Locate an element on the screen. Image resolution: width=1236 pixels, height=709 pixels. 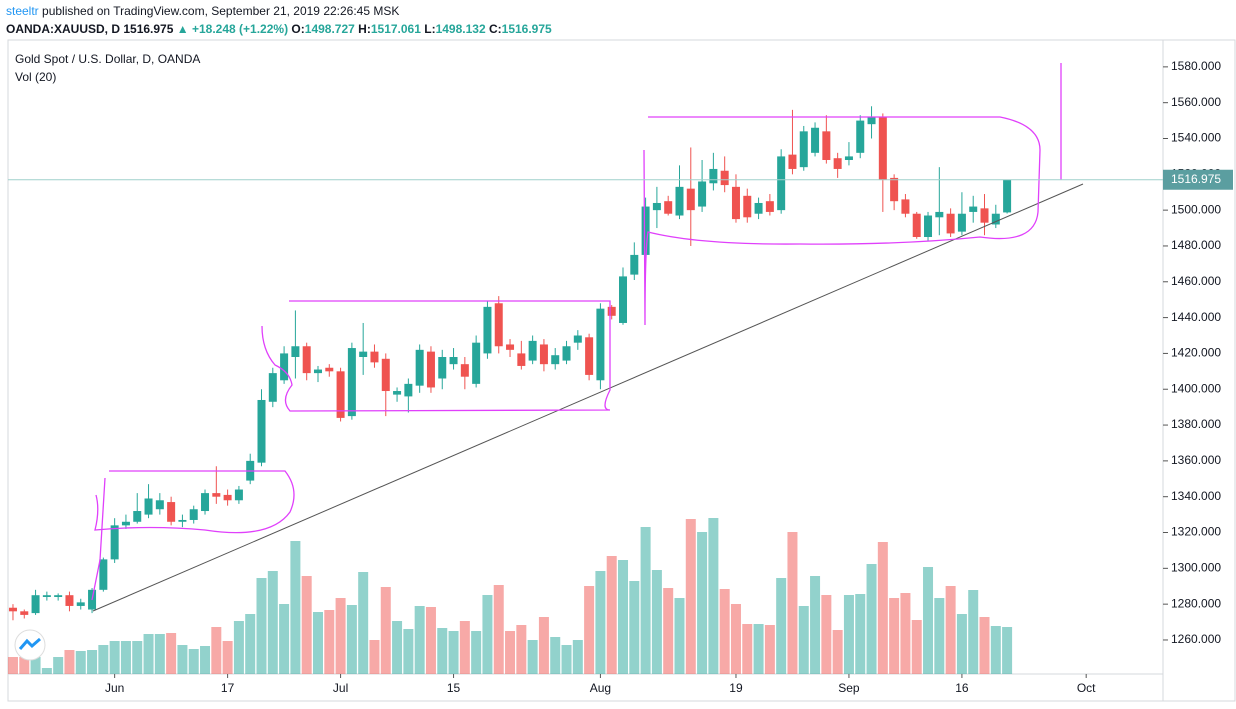
chart-title: Gold Spot / U.S. Dollar, D, OANDA is located at coordinates (107, 59).